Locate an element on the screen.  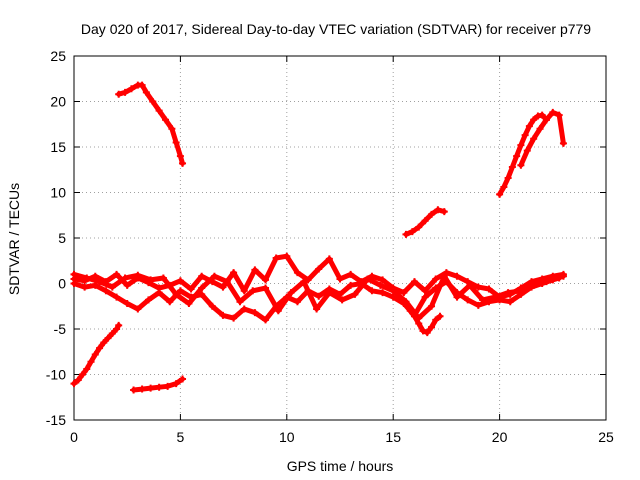
x-tick-label: 10 is located at coordinates (287, 437).